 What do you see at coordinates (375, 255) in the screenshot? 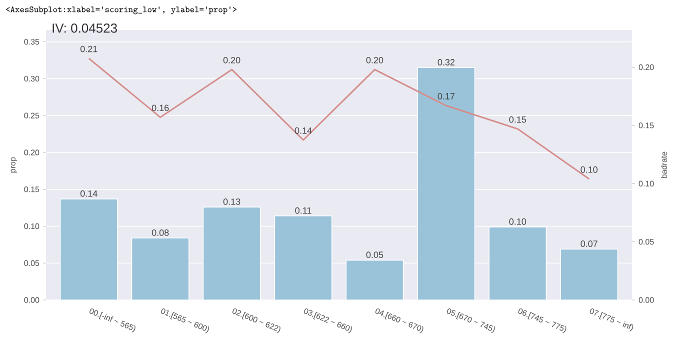
I see `data-label: 0.05` at bounding box center [375, 255].